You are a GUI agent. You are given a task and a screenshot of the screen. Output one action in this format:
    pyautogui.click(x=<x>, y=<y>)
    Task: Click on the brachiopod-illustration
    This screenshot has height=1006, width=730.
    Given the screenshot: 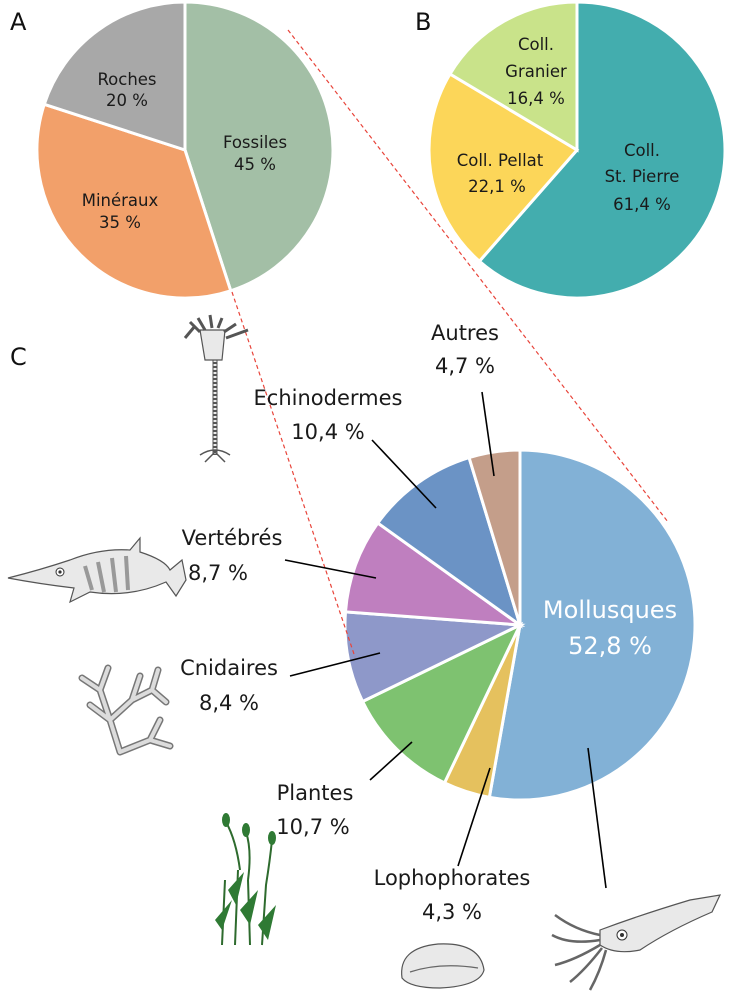 What is the action you would take?
    pyautogui.click(x=443, y=966)
    